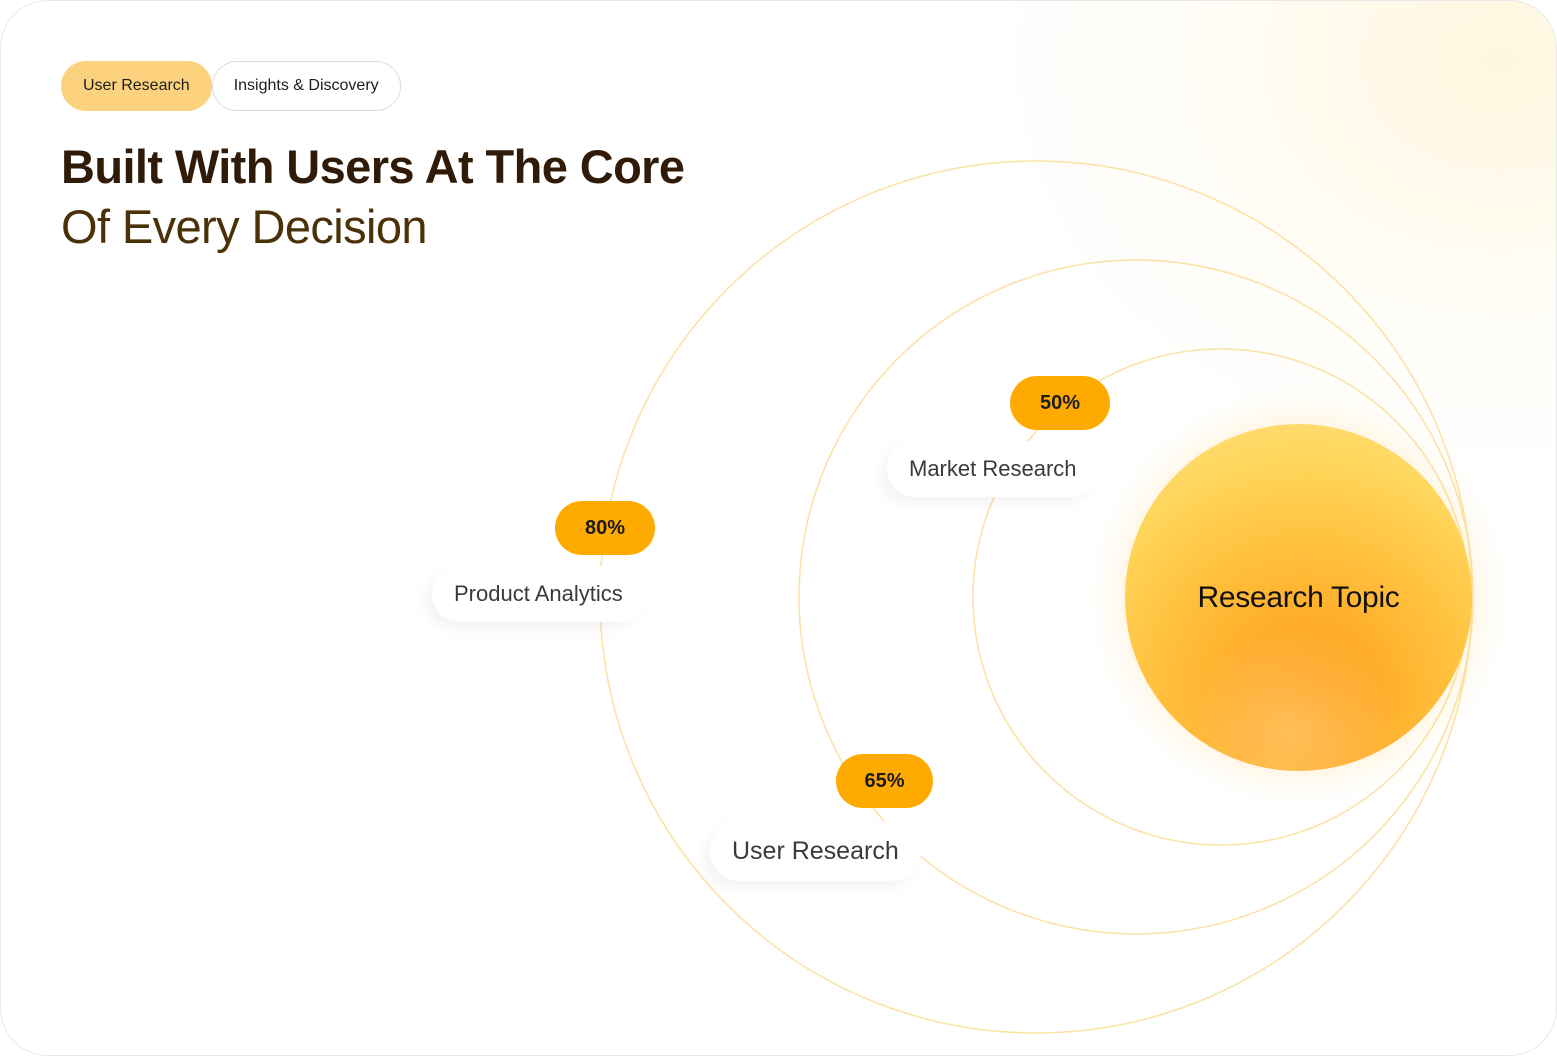 The width and height of the screenshot is (1557, 1056). I want to click on user-research-label: User Research, so click(815, 851).